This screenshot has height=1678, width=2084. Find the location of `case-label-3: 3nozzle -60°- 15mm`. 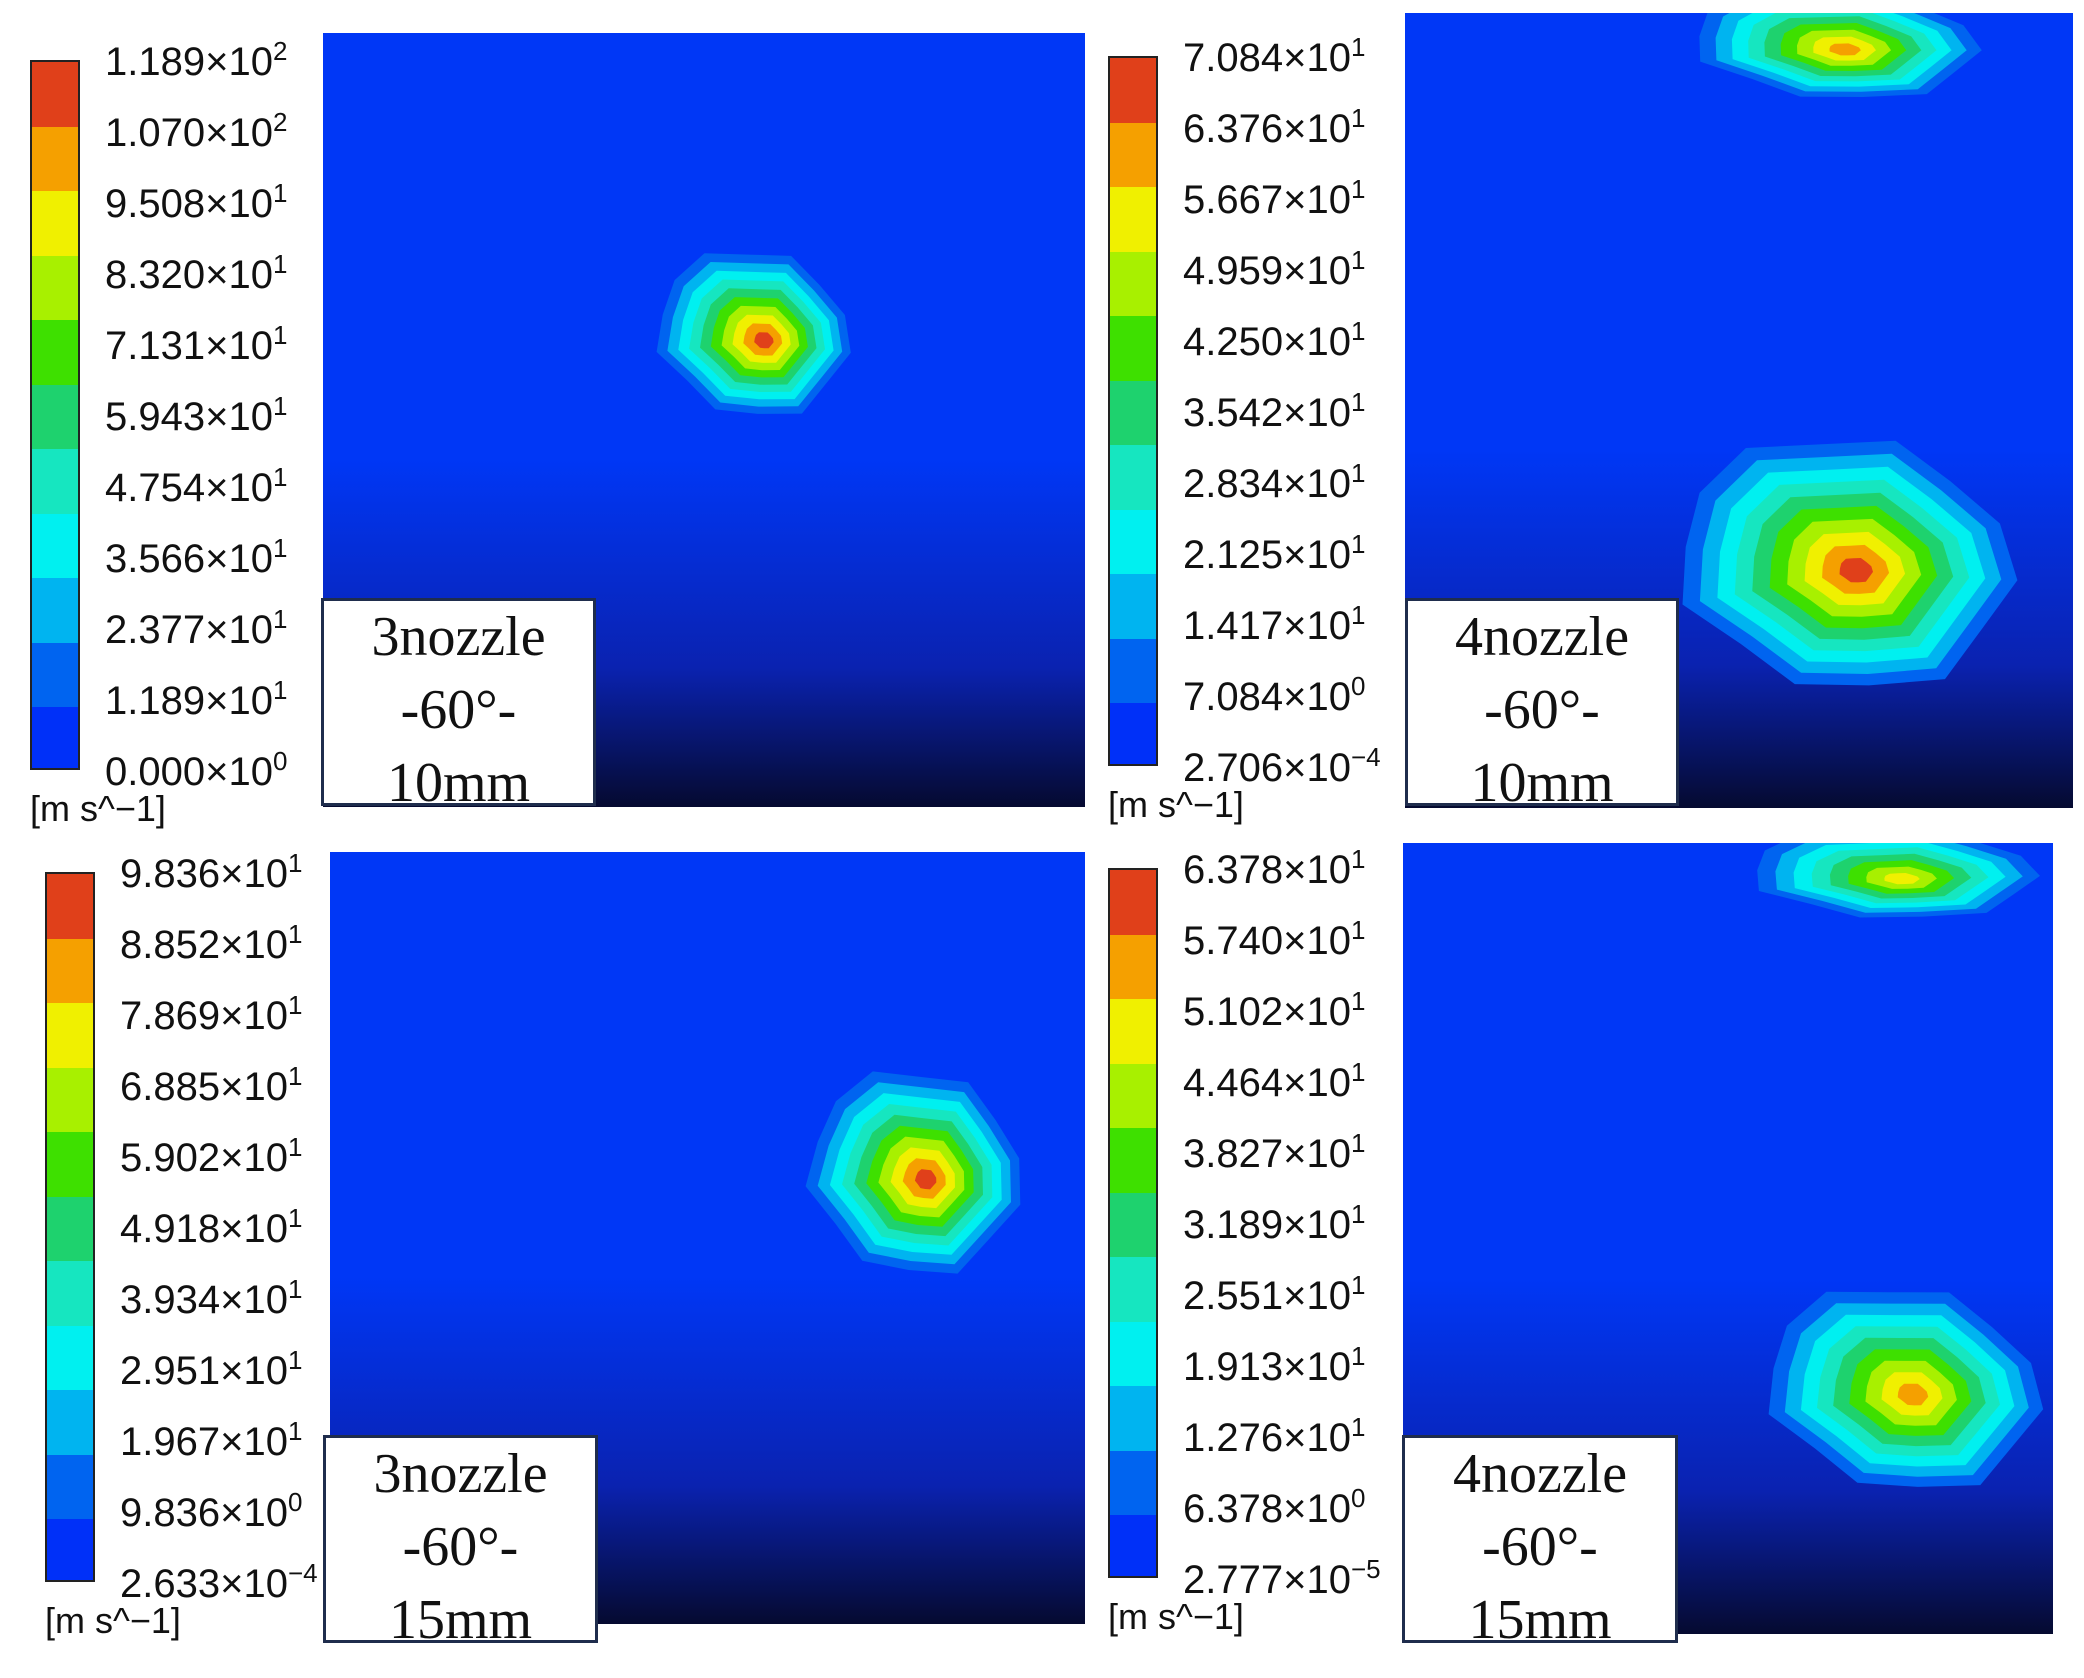

case-label-3: 3nozzle -60°- 15mm is located at coordinates (460, 1539).